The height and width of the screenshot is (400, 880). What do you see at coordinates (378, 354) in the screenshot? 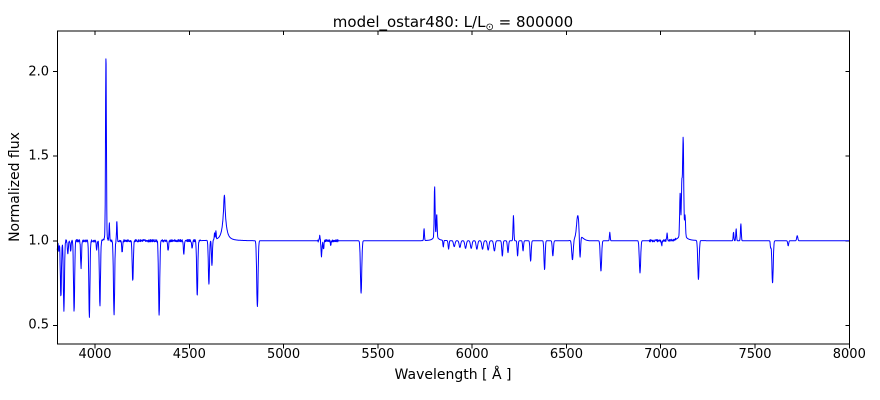
I see `x-tick-label: 5500` at bounding box center [378, 354].